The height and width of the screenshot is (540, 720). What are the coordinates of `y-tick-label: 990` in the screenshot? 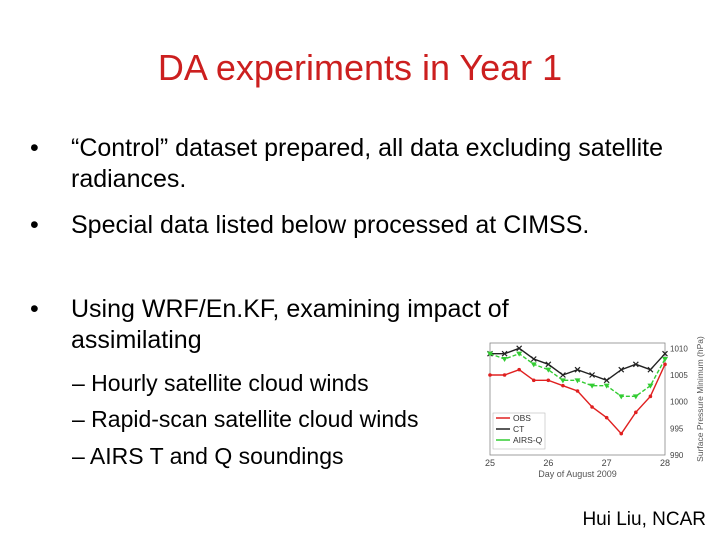 It's located at (677, 455).